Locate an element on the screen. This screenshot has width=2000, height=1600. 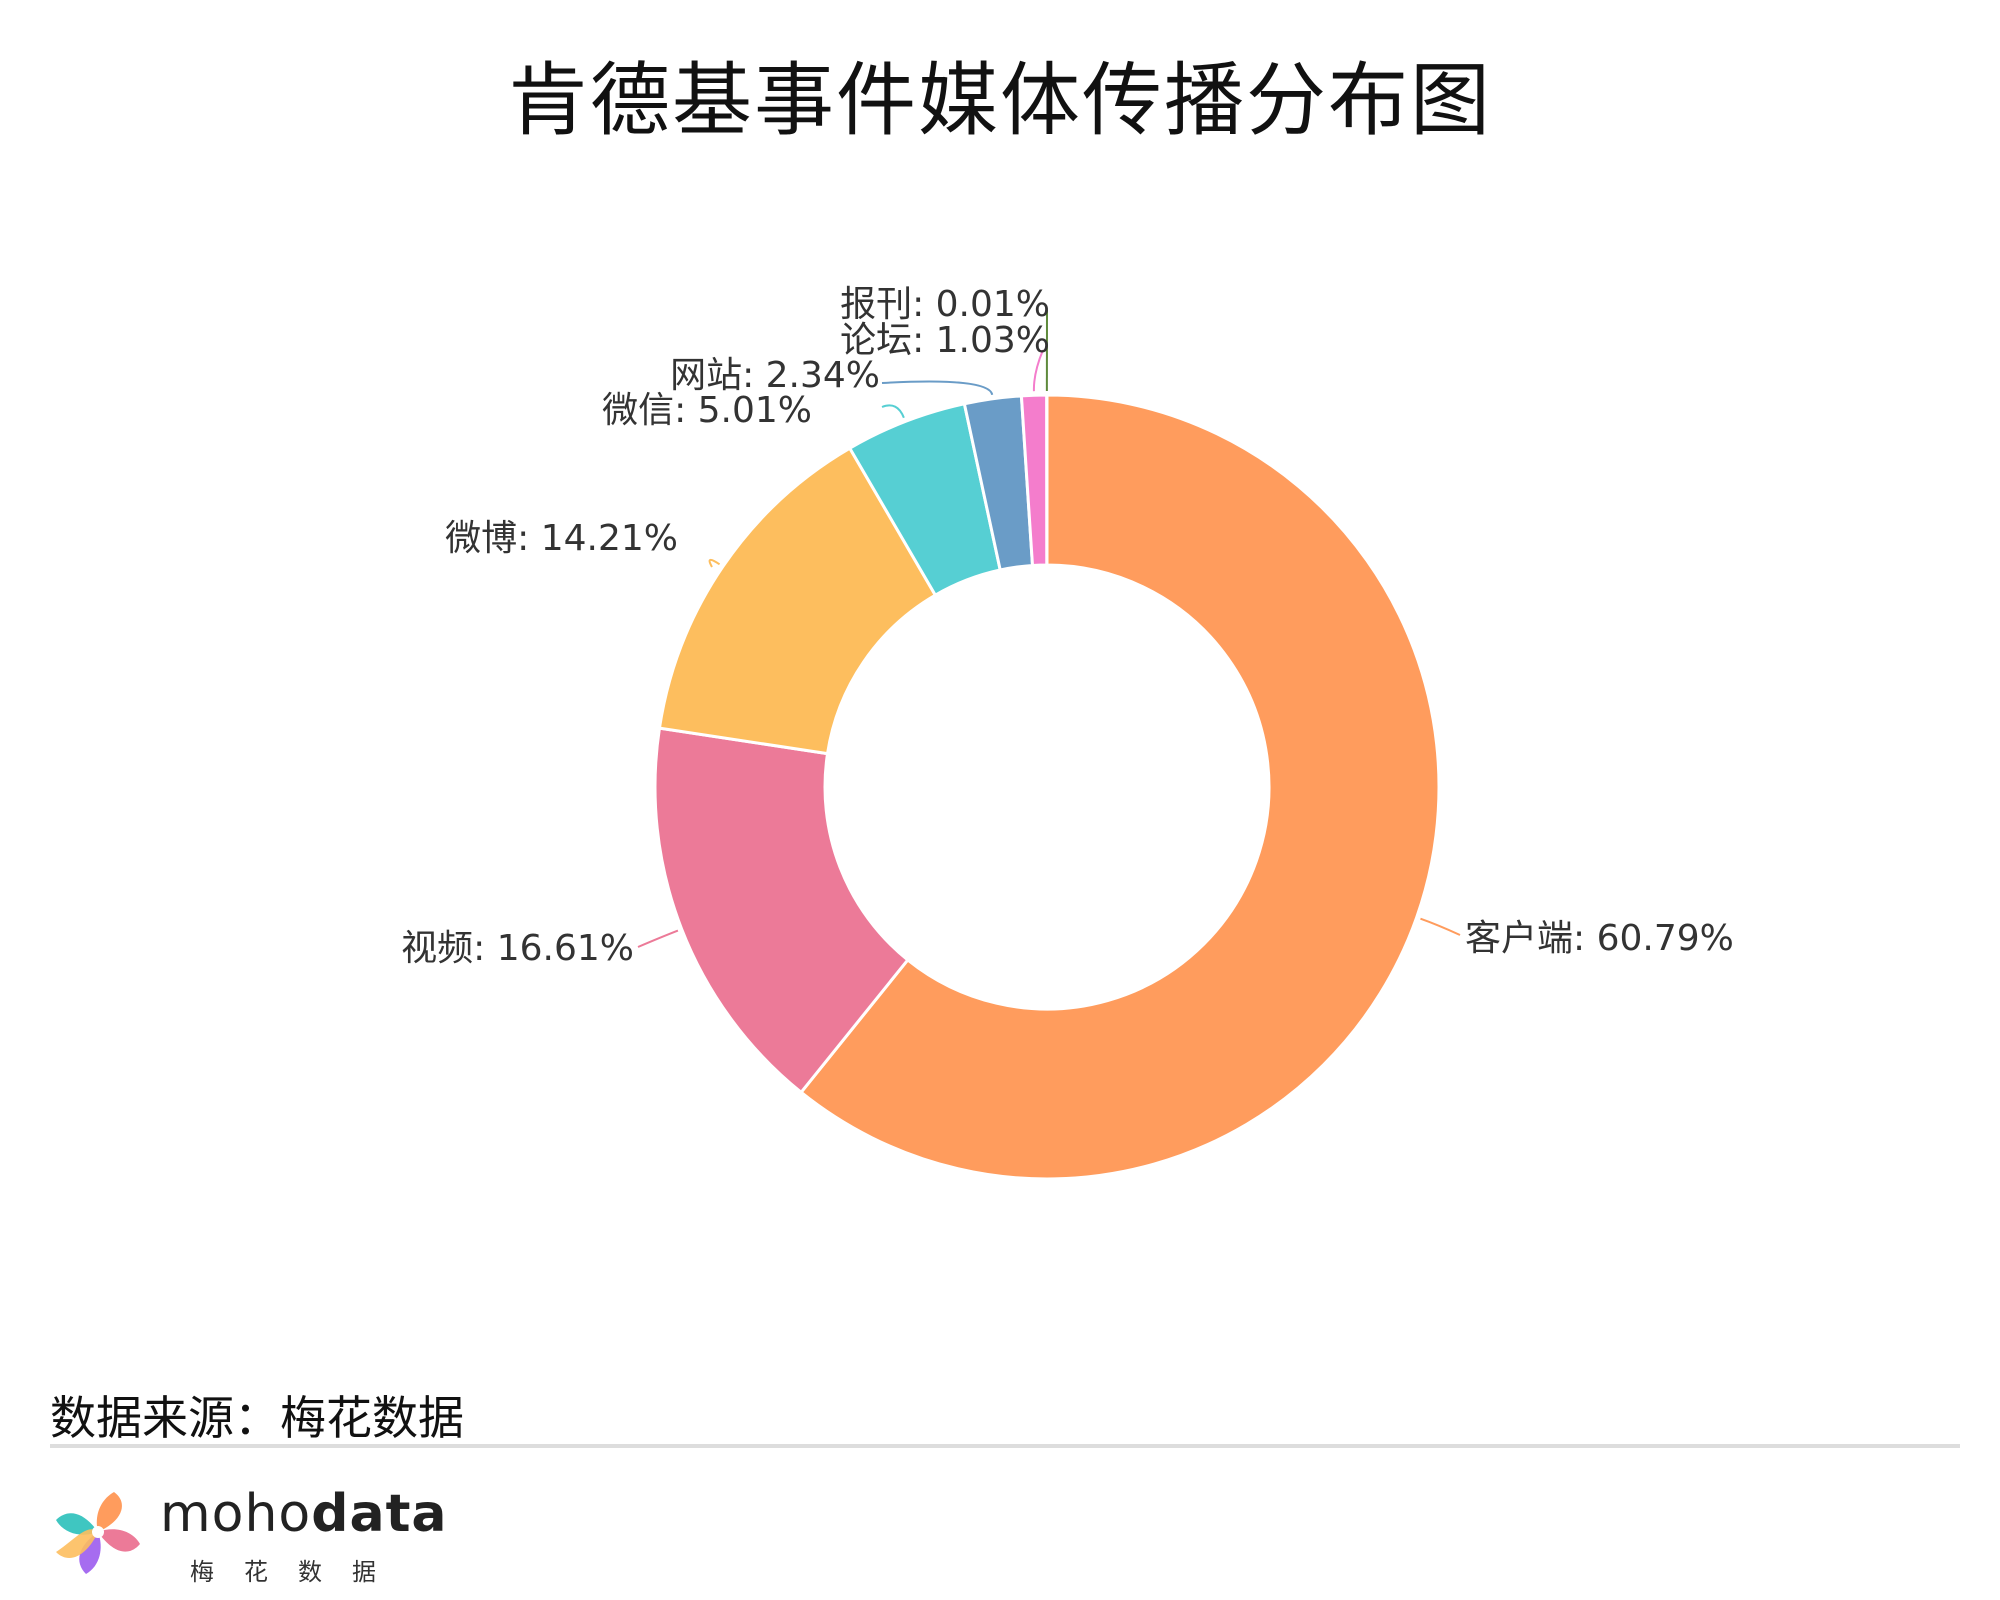
logo-wordmark-bold: data is located at coordinates (379, 1514).